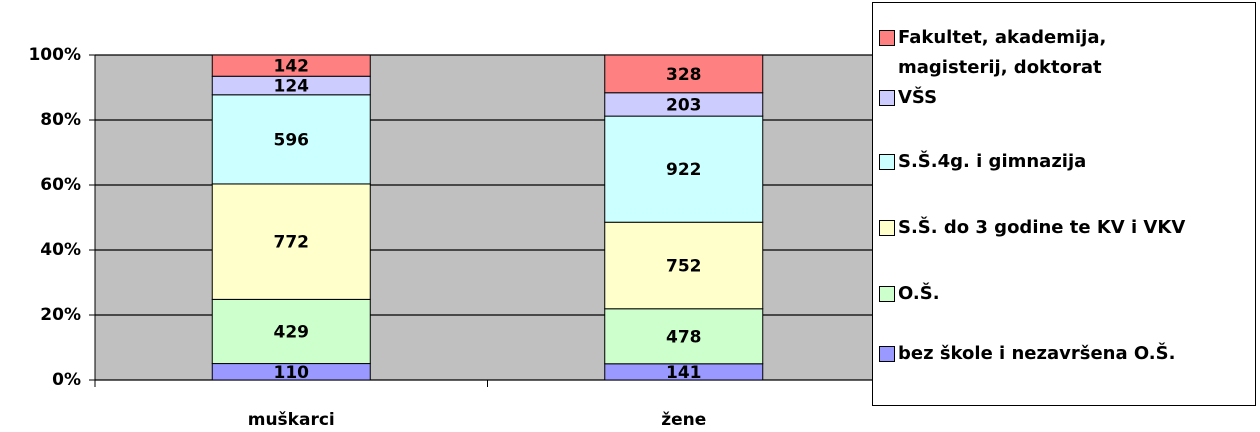 The width and height of the screenshot is (1260, 432). Describe the element at coordinates (66, 380) in the screenshot. I see `y-tick-label: 0%` at that location.